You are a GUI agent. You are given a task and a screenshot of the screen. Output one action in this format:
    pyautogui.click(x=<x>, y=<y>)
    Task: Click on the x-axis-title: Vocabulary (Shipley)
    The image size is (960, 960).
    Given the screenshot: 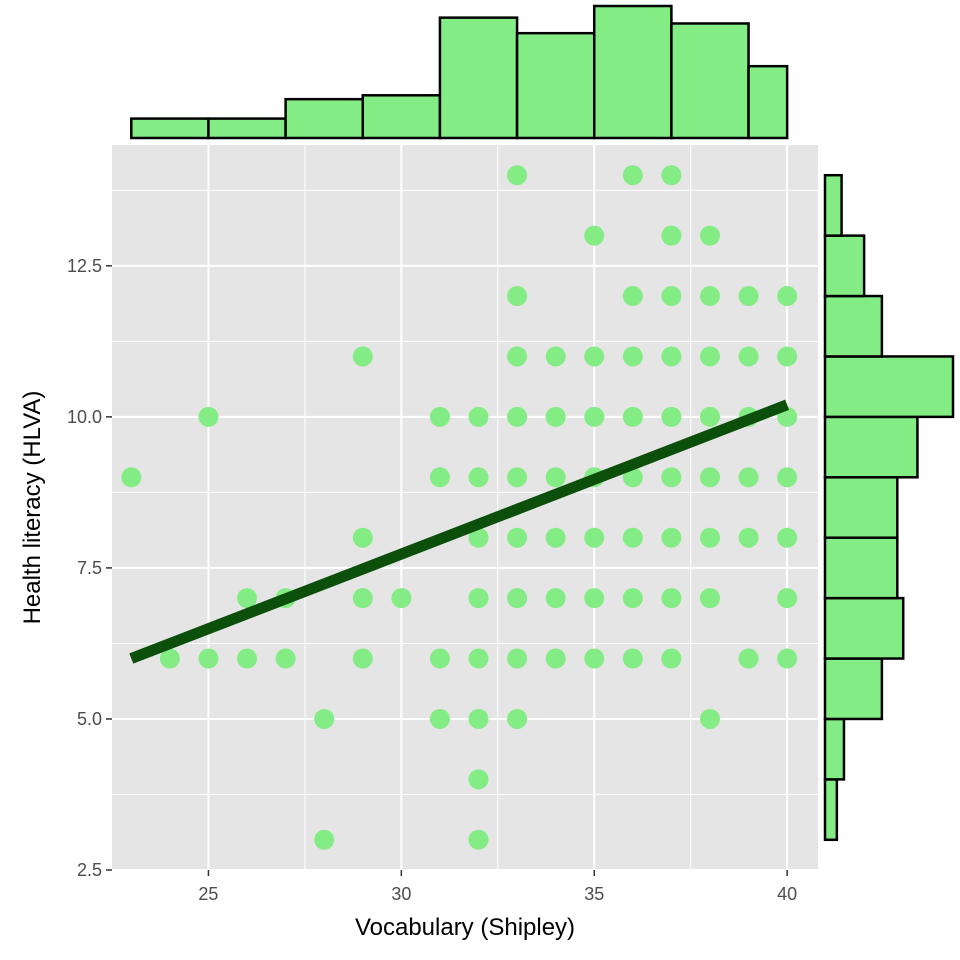 What is the action you would take?
    pyautogui.click(x=465, y=927)
    